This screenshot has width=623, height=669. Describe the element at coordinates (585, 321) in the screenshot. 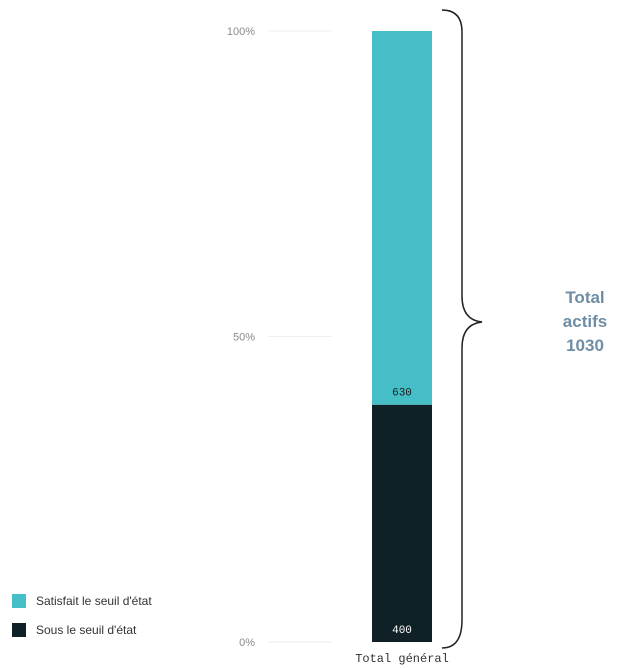

I see `annotation-line: actifs` at that location.